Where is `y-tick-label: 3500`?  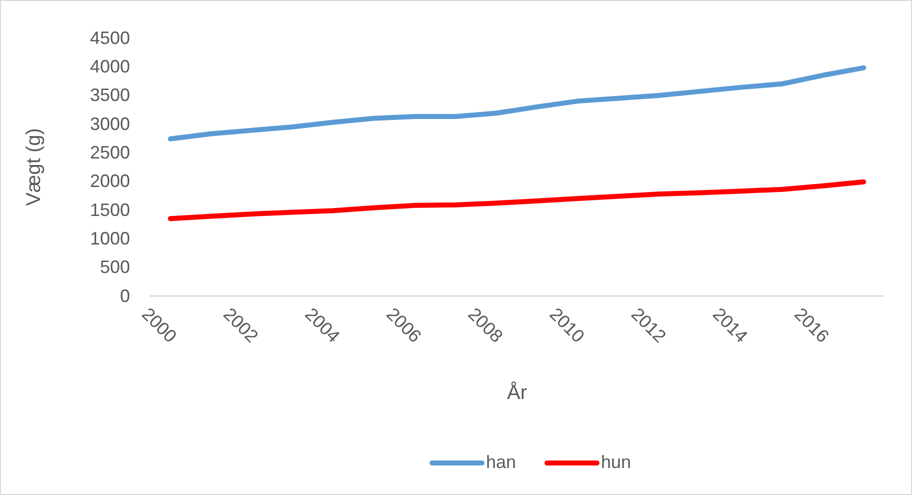
y-tick-label: 3500 is located at coordinates (110, 95).